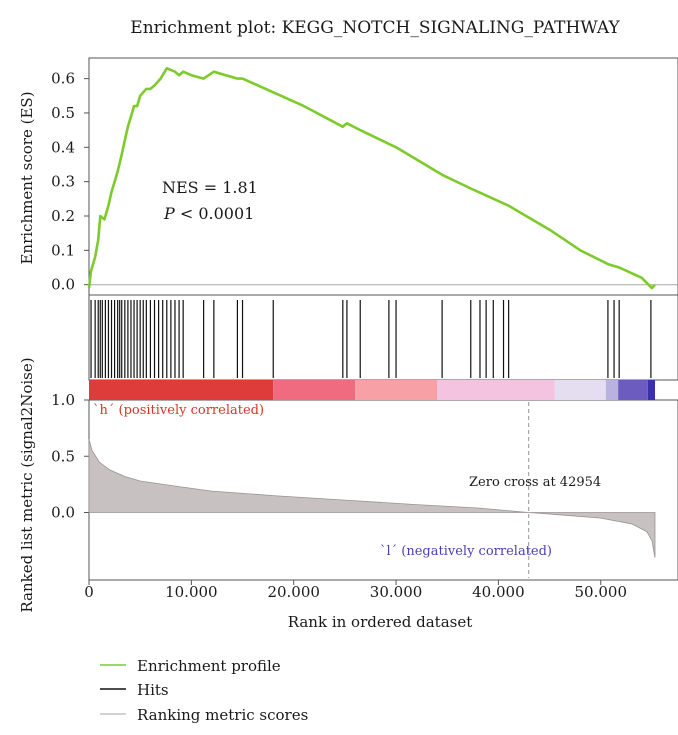  I want to click on legend-label-ranking-metric: Ranking metric scores, so click(222, 715).